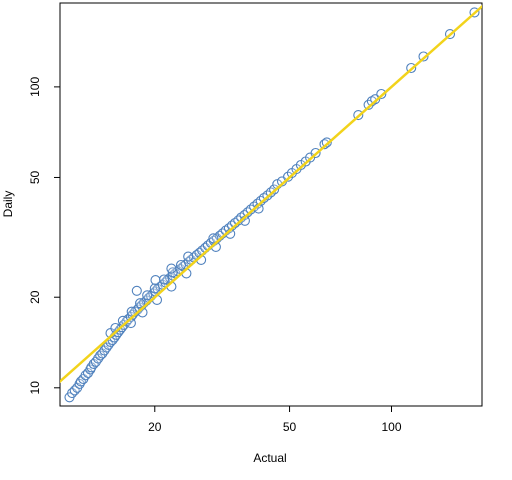 The height and width of the screenshot is (480, 512). Describe the element at coordinates (35, 297) in the screenshot. I see `y-tick-label: 20` at that location.